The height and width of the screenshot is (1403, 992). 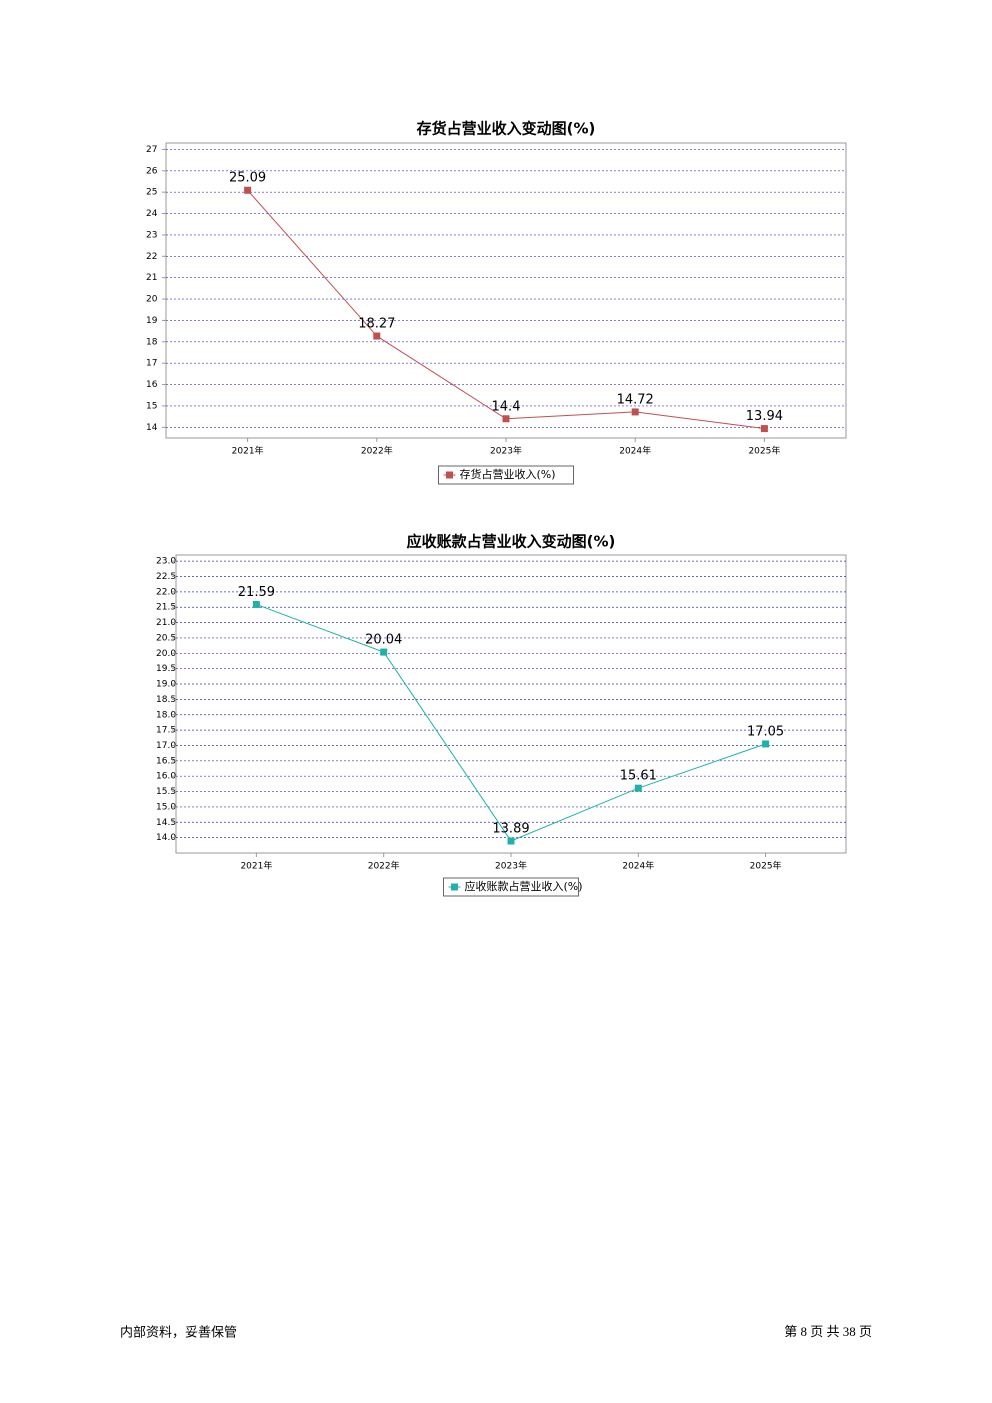 What do you see at coordinates (376, 324) in the screenshot?
I see `data-label: 18.27` at bounding box center [376, 324].